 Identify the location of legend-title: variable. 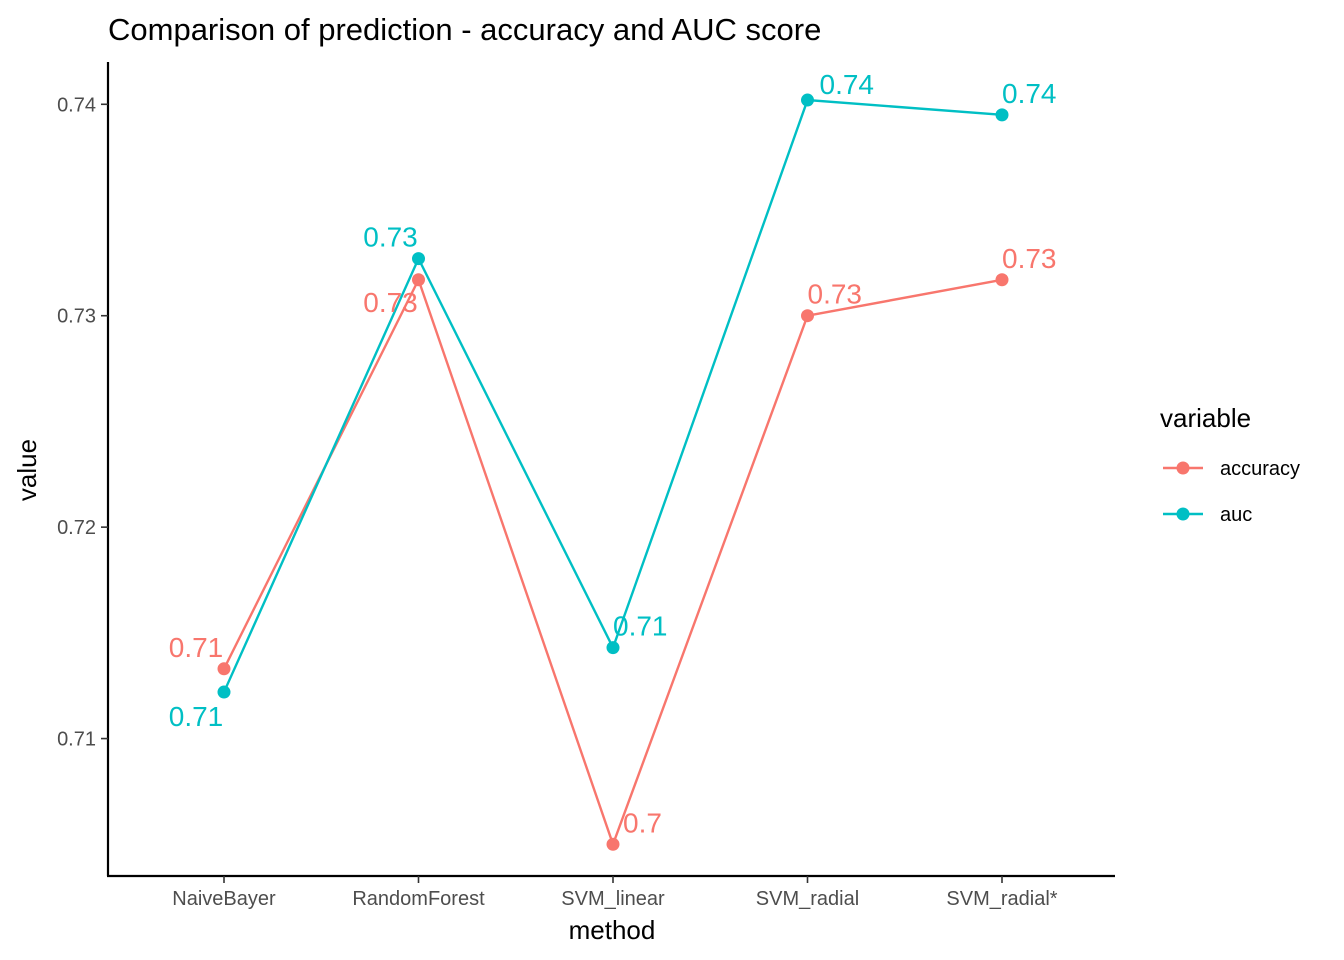
(1205, 418).